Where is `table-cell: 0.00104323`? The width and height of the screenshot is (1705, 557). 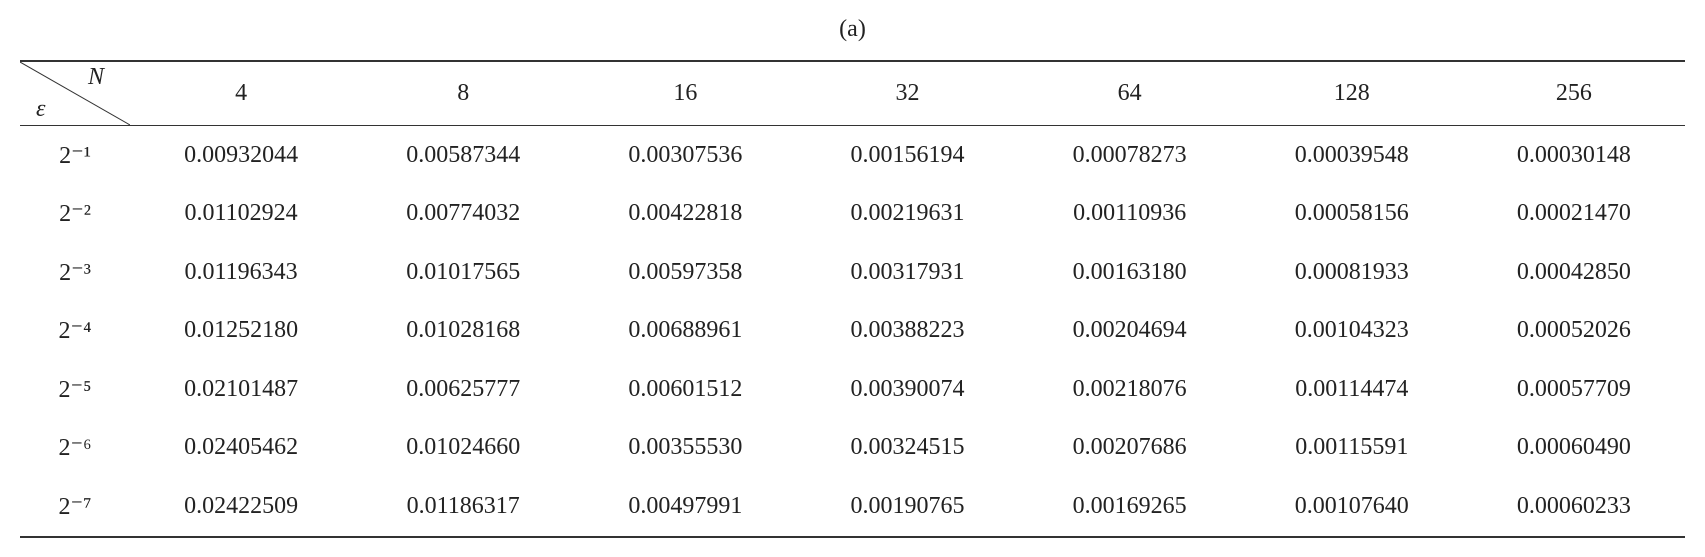
table-cell: 0.00104323 is located at coordinates (1351, 330).